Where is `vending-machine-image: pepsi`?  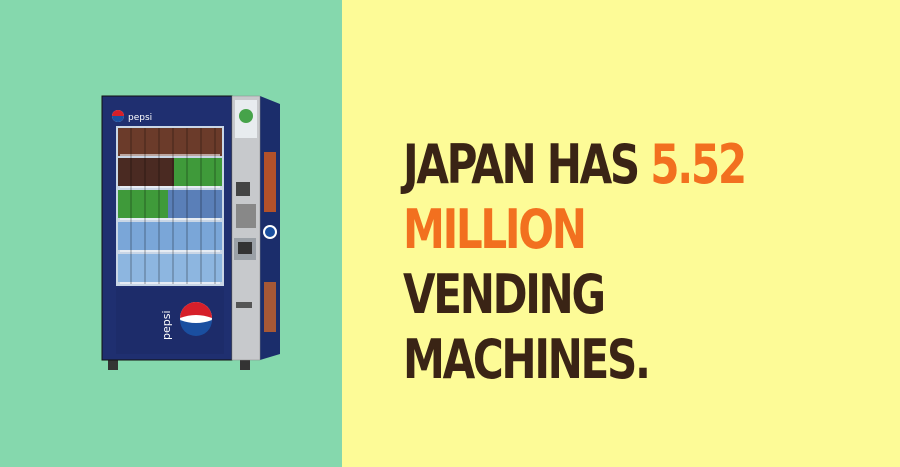 vending-machine-image: pepsi is located at coordinates (190, 232).